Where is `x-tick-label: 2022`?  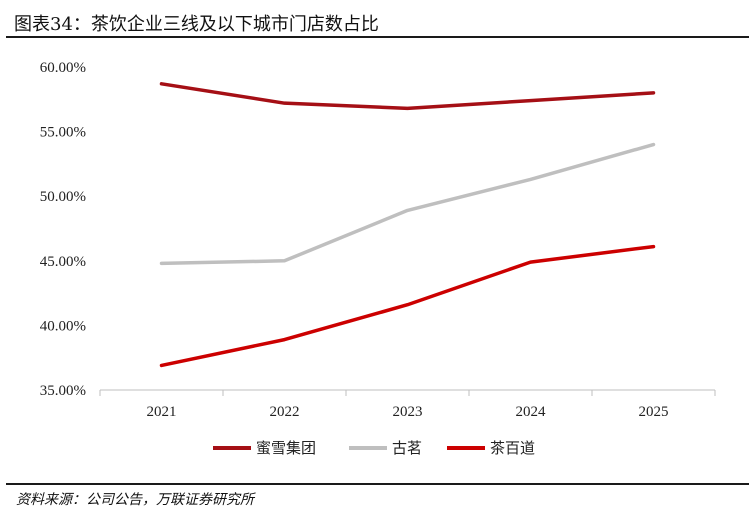 x-tick-label: 2022 is located at coordinates (285, 412).